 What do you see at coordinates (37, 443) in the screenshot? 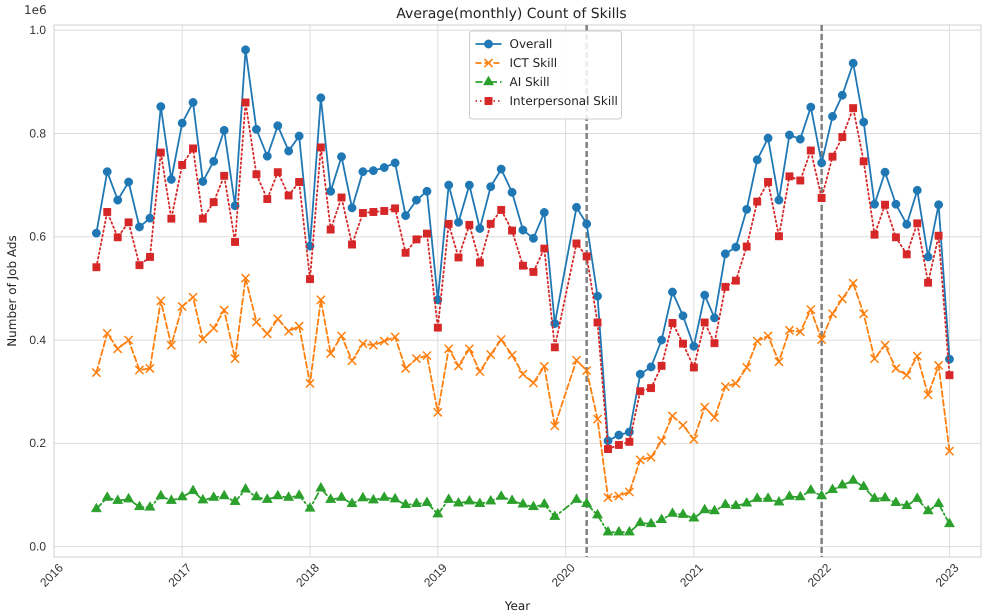
I see `y-tick-label: 0.2` at bounding box center [37, 443].